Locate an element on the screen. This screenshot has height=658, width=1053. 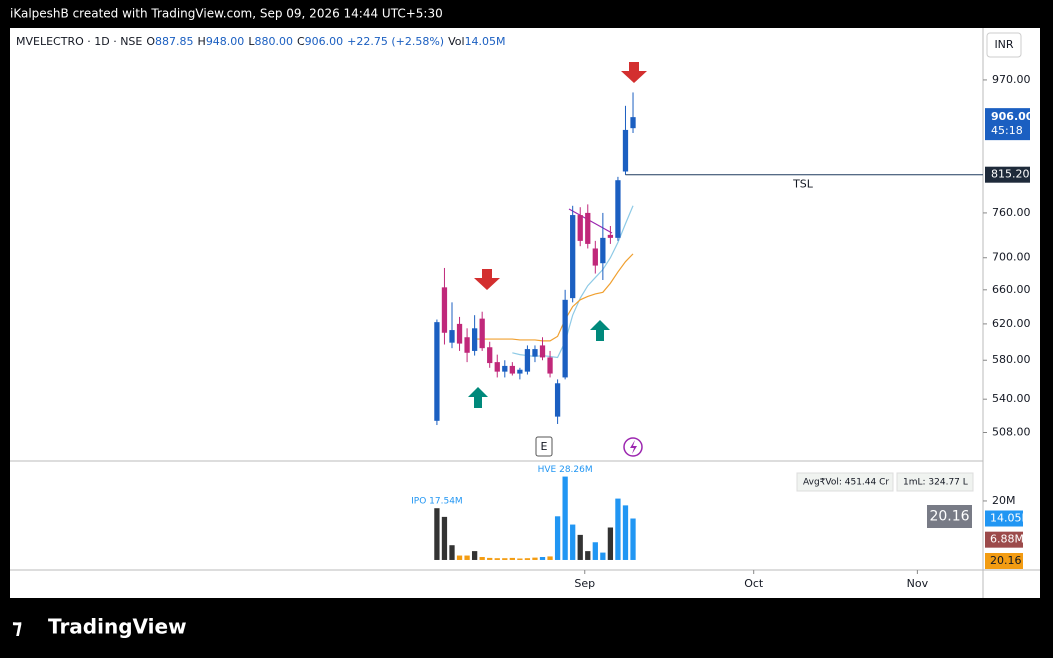
legend-key: L is located at coordinates (251, 41).